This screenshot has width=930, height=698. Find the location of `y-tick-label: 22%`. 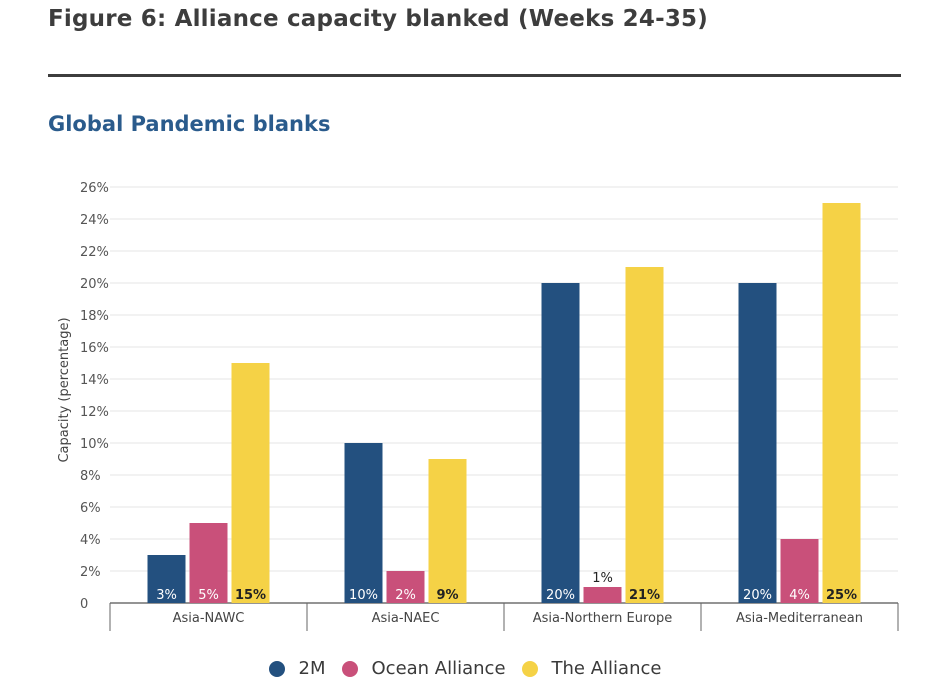

y-tick-label: 22% is located at coordinates (94, 252).